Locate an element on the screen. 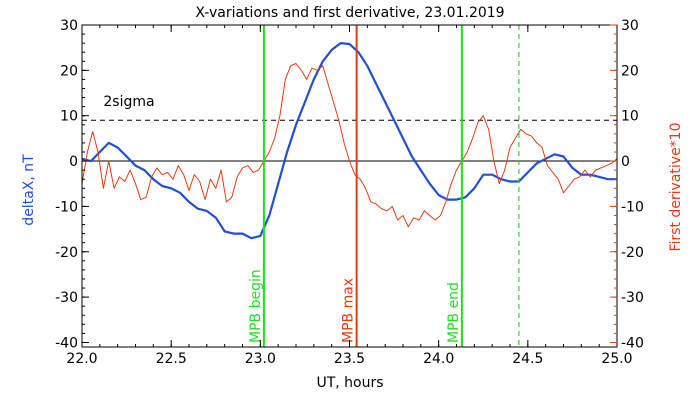 Image resolution: width=700 pixels, height=400 pixels. x-tick-label: 22.5 is located at coordinates (171, 359).